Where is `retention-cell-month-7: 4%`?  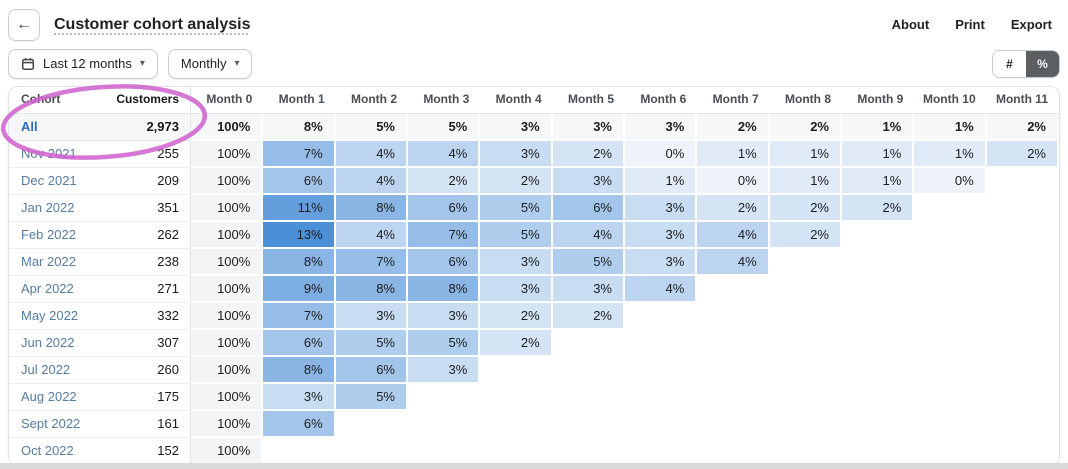 retention-cell-month-7: 4% is located at coordinates (733, 262).